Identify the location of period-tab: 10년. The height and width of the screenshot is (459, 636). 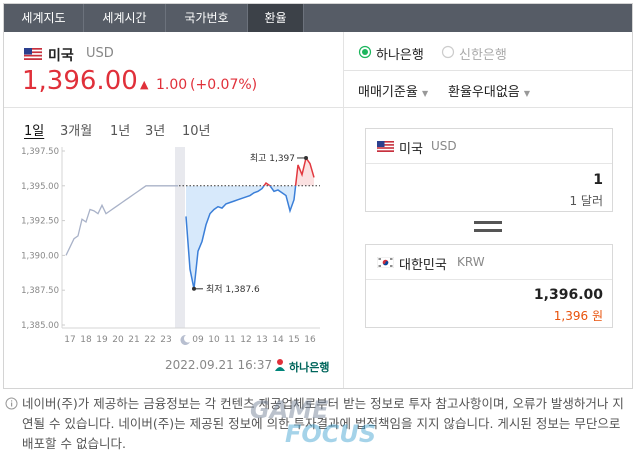
(196, 131).